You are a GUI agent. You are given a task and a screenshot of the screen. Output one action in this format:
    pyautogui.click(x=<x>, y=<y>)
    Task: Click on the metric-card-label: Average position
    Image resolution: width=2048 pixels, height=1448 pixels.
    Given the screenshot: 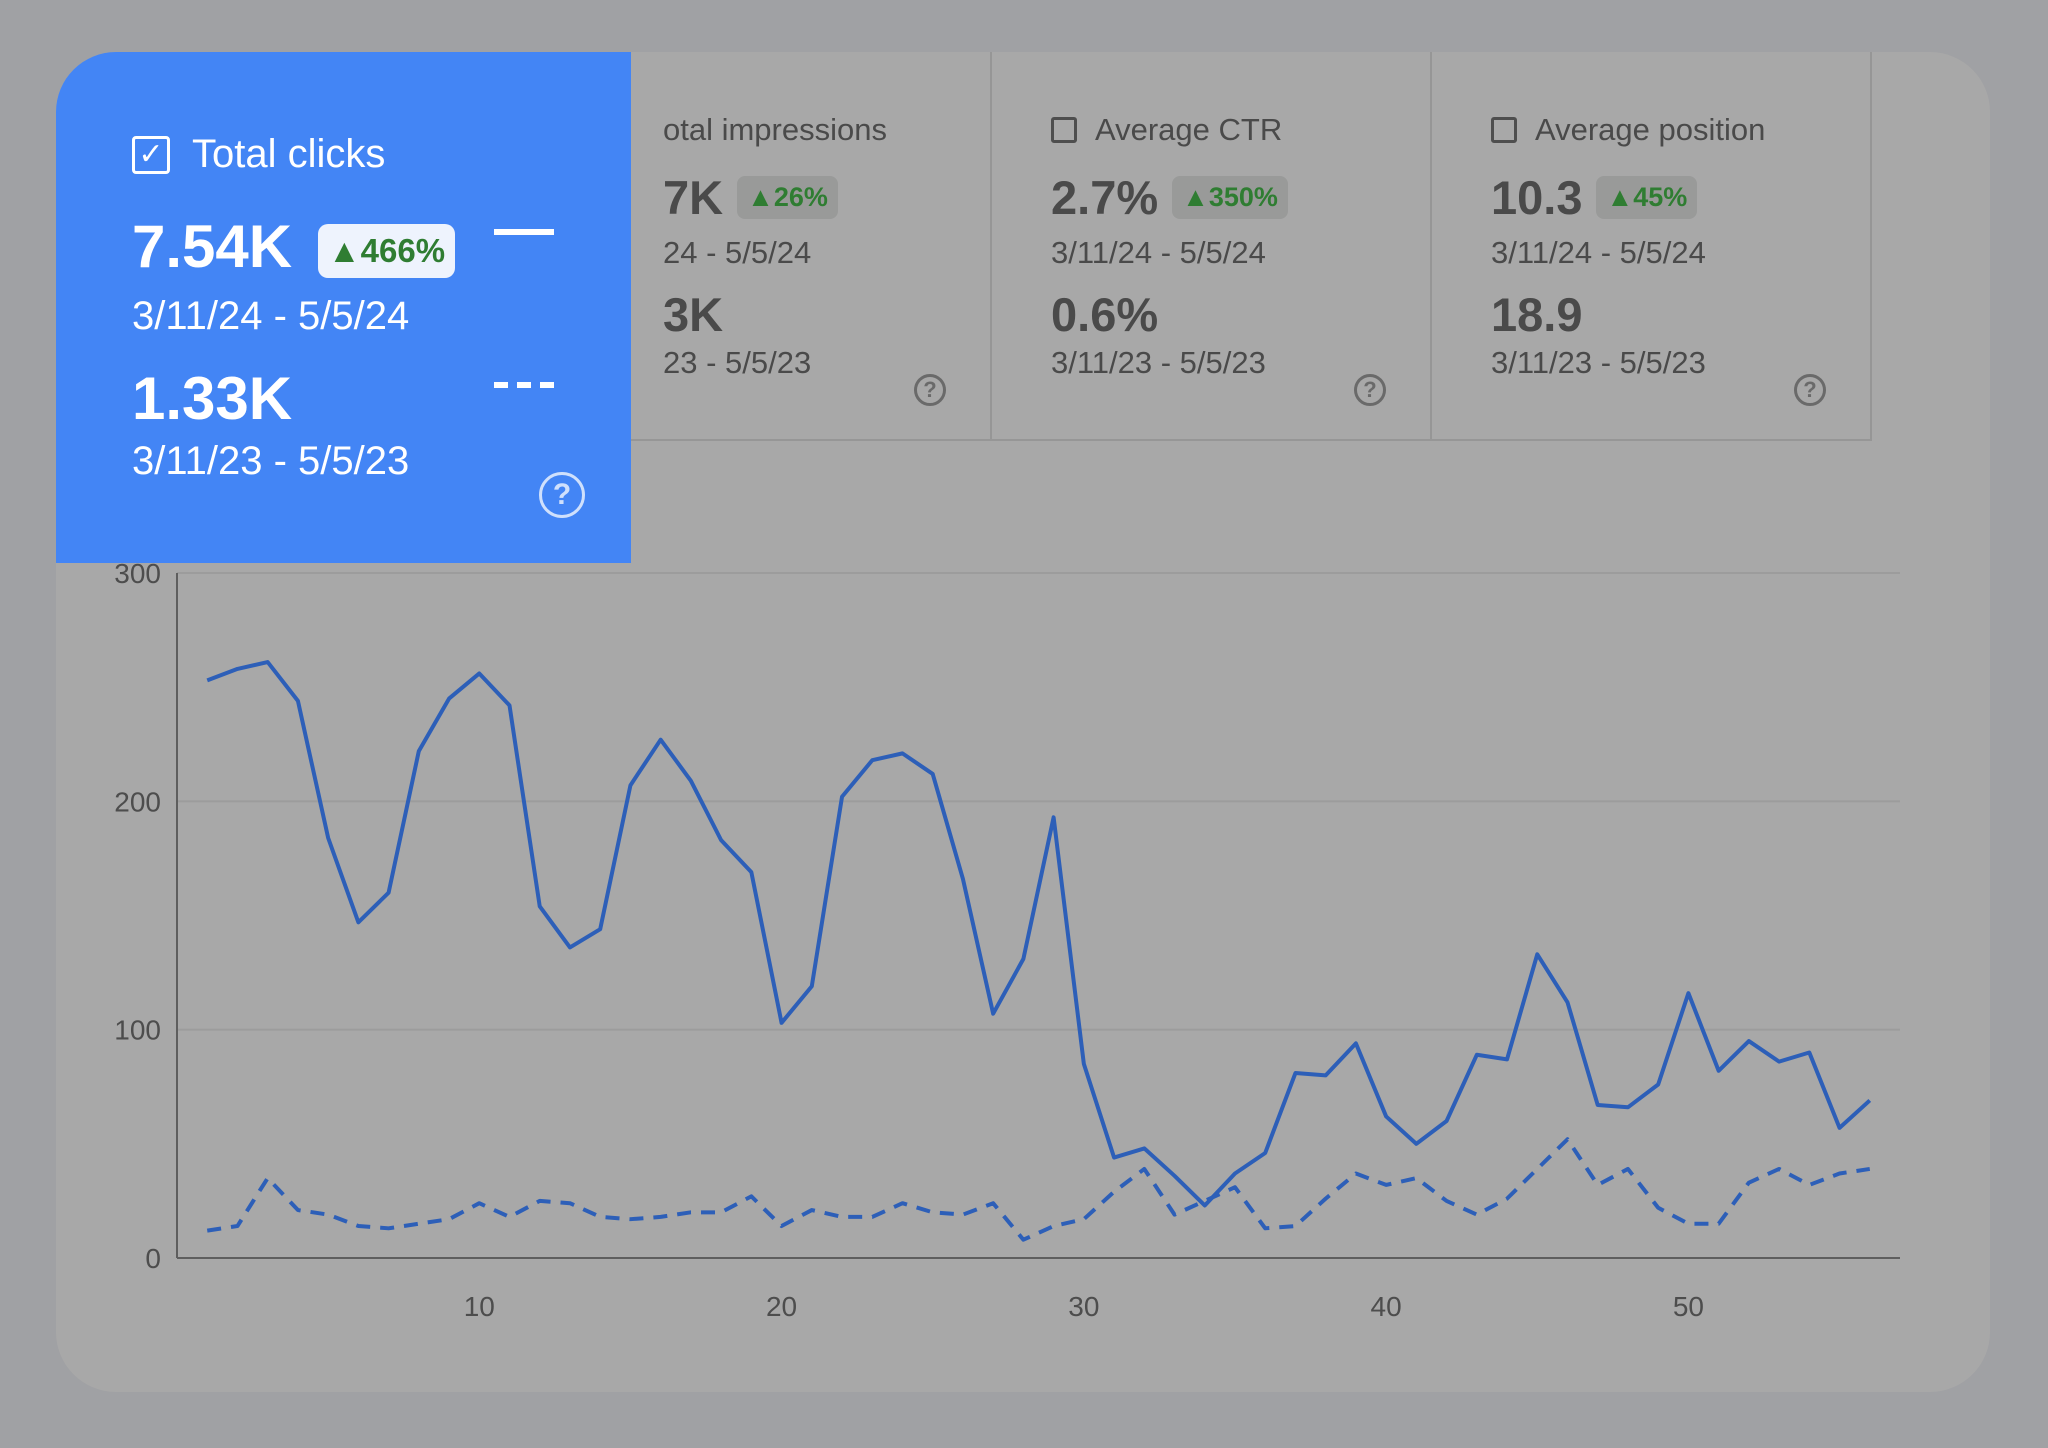 What is the action you would take?
    pyautogui.click(x=1650, y=129)
    